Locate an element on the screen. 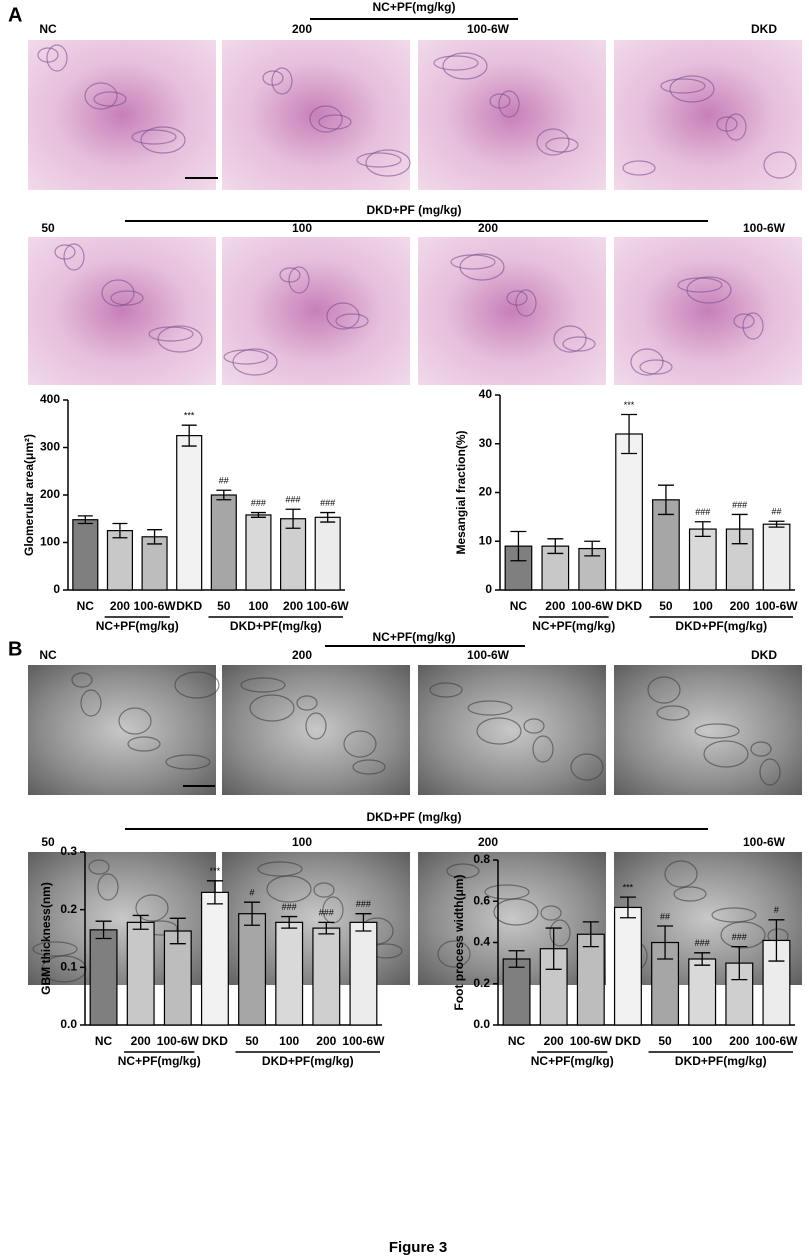  image-label: 100-6W is located at coordinates (764, 842).